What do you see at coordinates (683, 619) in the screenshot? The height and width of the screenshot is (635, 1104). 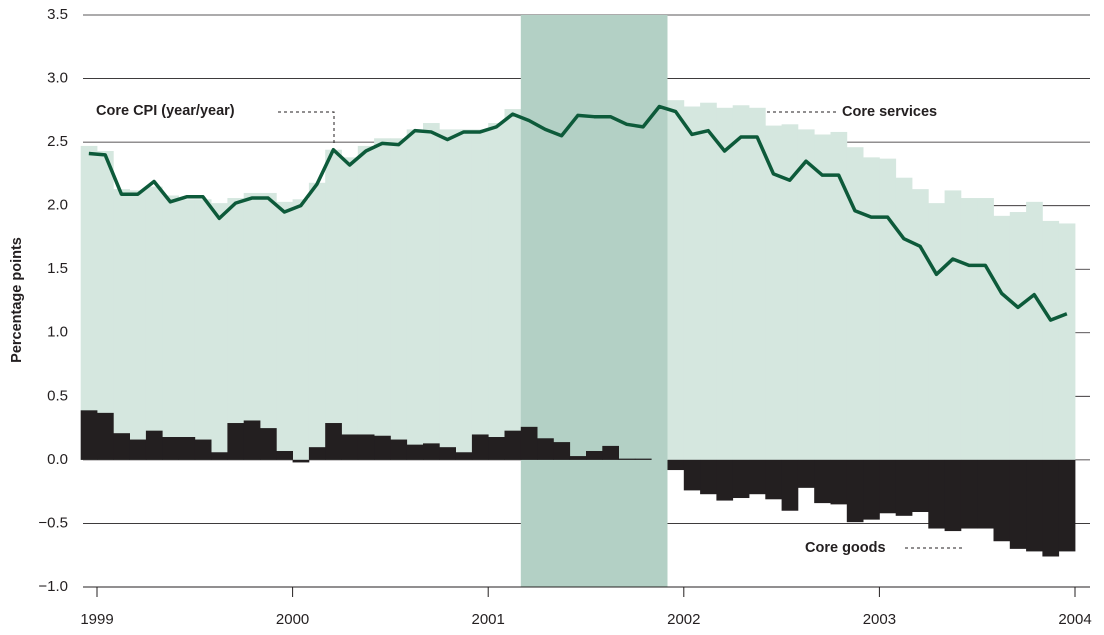 I see `x-tick-label: 2002` at bounding box center [683, 619].